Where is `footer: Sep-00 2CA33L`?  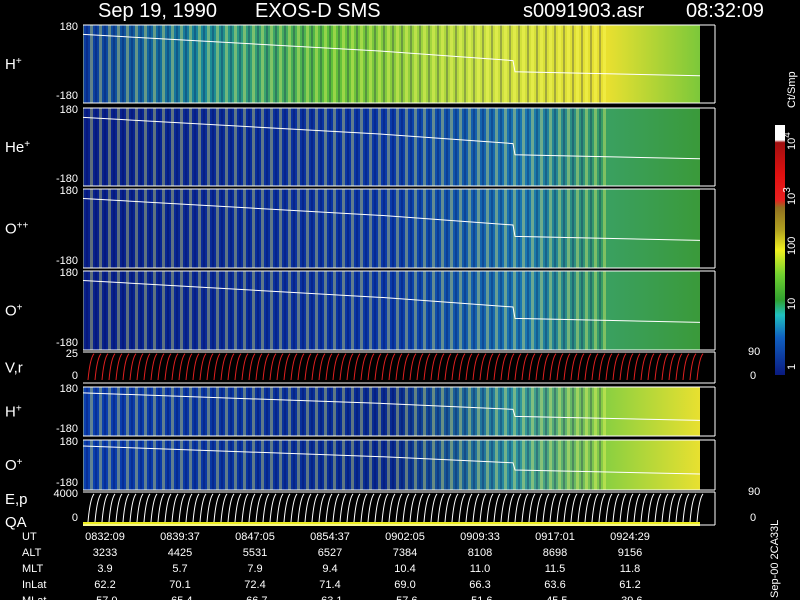
footer: Sep-00 2CA33L is located at coordinates (775, 559).